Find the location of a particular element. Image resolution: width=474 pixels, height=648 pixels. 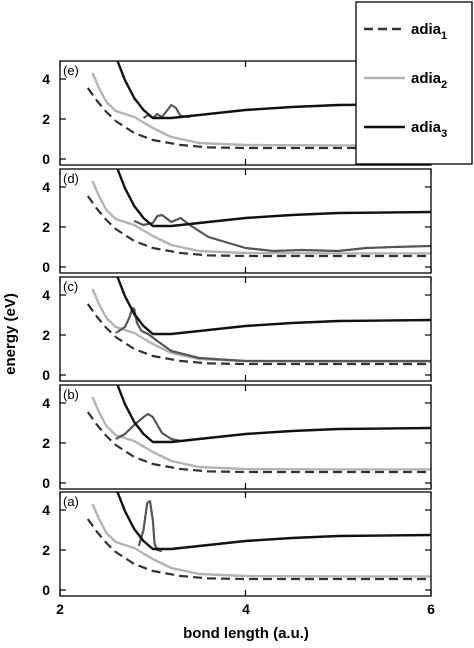

panel-label: (b) is located at coordinates (71, 394).